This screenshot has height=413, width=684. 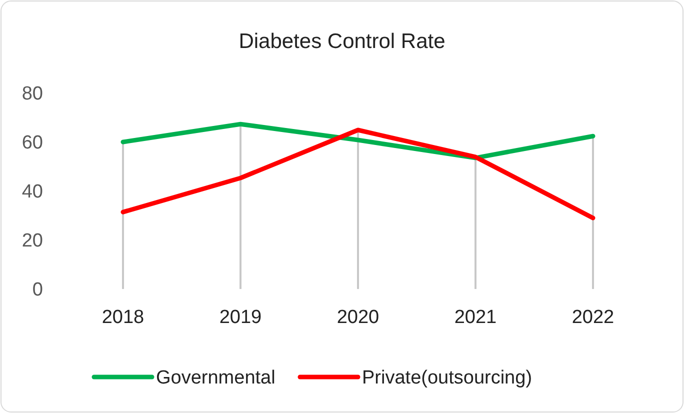 What do you see at coordinates (32, 143) in the screenshot?
I see `y-tick-label: 60` at bounding box center [32, 143].